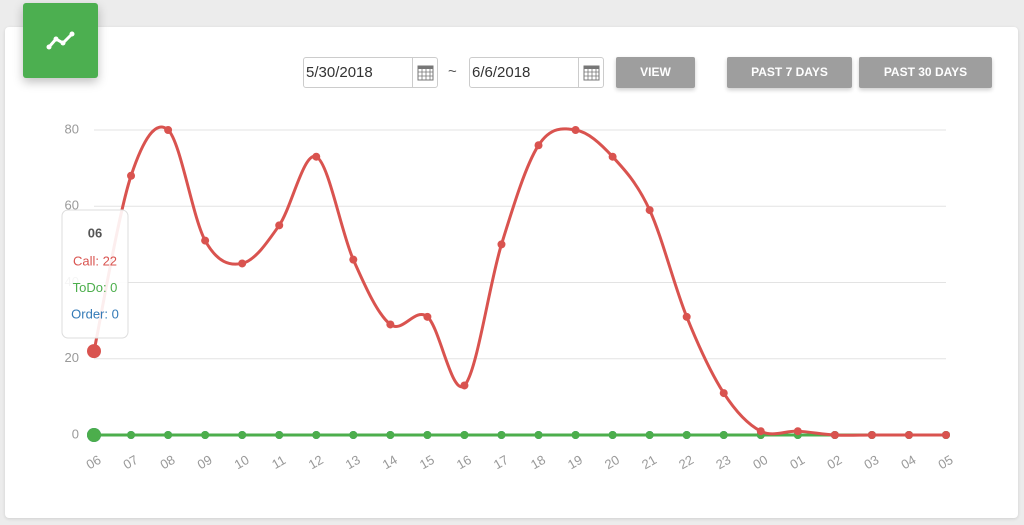 This screenshot has height=525, width=1024. Describe the element at coordinates (686, 462) in the screenshot. I see `x-tick-label: 22` at that location.